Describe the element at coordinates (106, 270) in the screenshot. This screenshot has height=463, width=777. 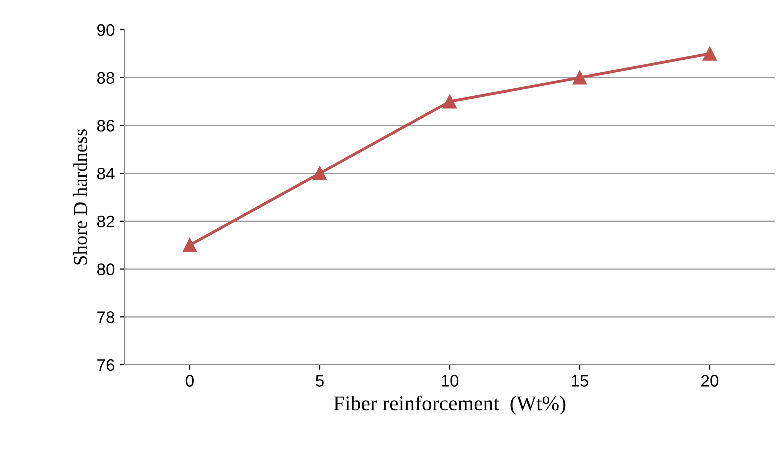
I see `y-tick-label: 80` at that location.